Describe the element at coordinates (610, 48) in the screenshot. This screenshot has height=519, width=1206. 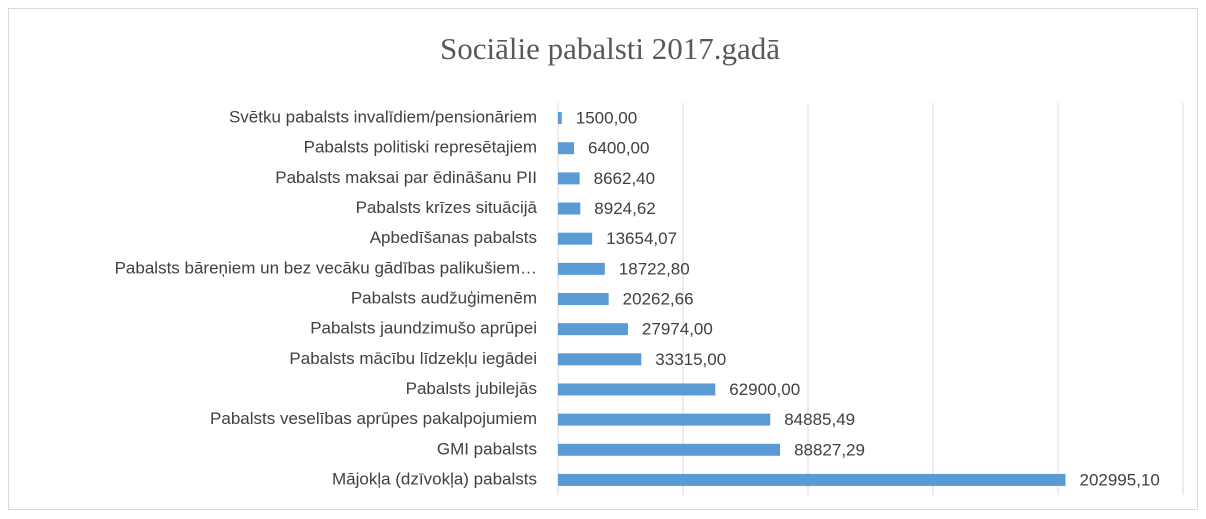
I see `chart-title: Sociālie pabalsti 2017.gadā` at that location.